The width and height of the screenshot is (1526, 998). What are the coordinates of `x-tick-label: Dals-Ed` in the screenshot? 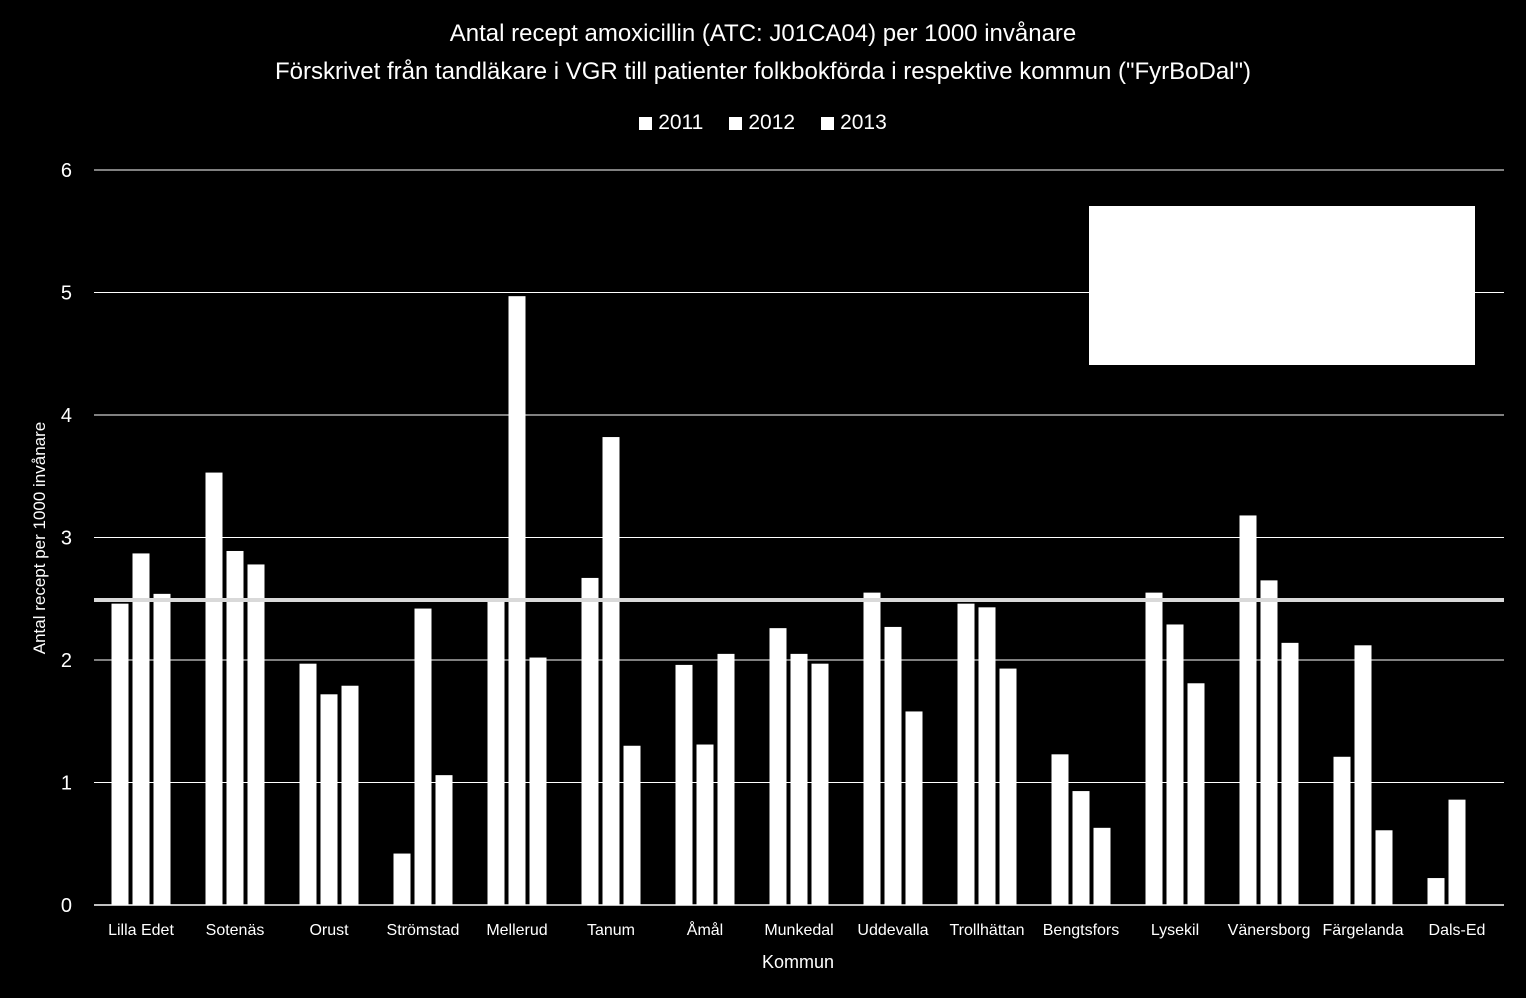 It's located at (1457, 930).